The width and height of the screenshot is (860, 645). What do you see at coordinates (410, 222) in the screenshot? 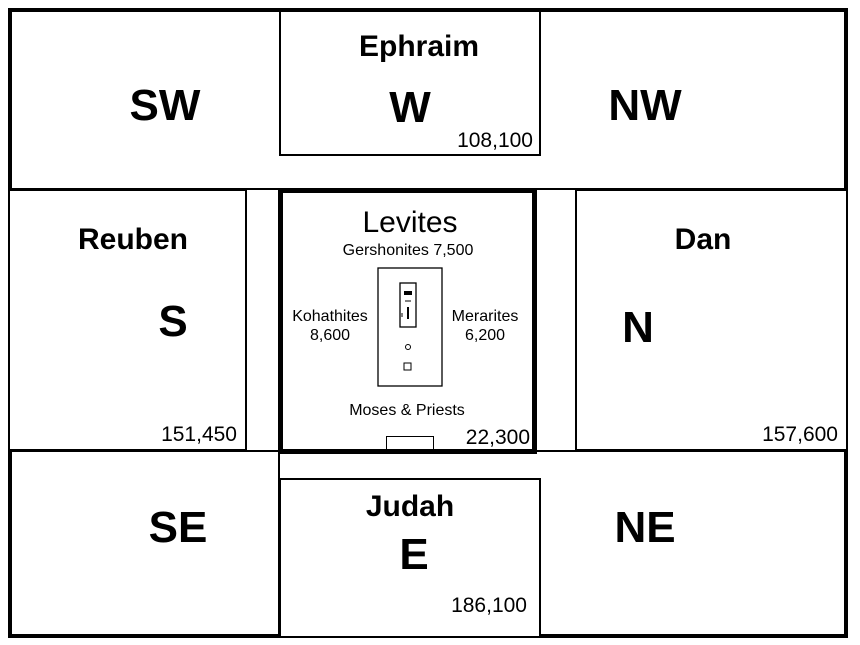
I see `levites-title: Levites` at bounding box center [410, 222].